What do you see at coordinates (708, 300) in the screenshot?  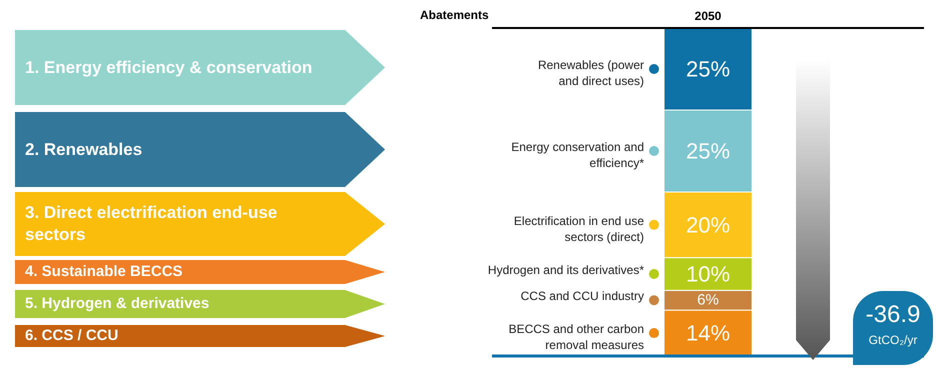 I see `data-label: 6%` at bounding box center [708, 300].